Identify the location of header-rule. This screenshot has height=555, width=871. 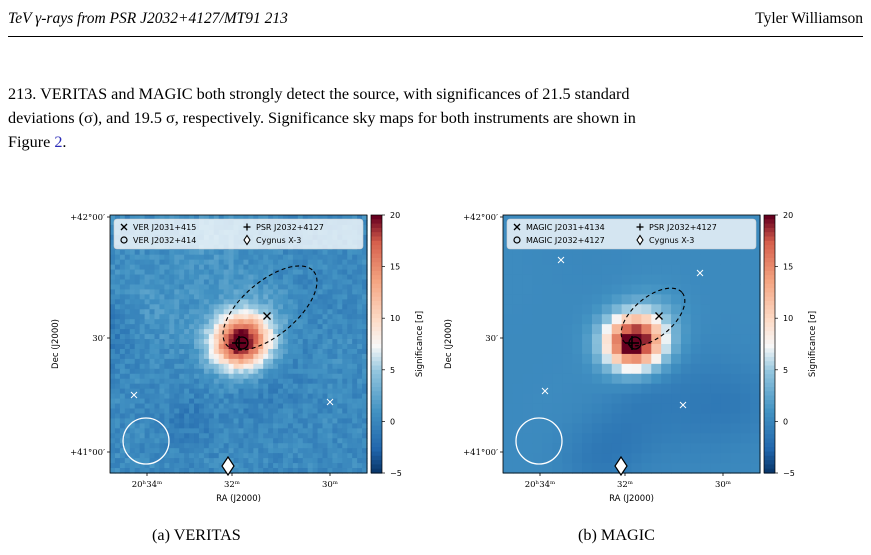
(435, 36).